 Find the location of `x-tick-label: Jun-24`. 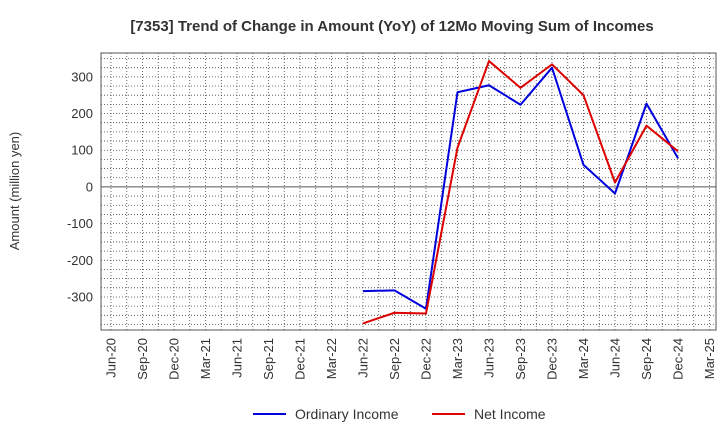

x-tick-label: Jun-24 is located at coordinates (615, 358).